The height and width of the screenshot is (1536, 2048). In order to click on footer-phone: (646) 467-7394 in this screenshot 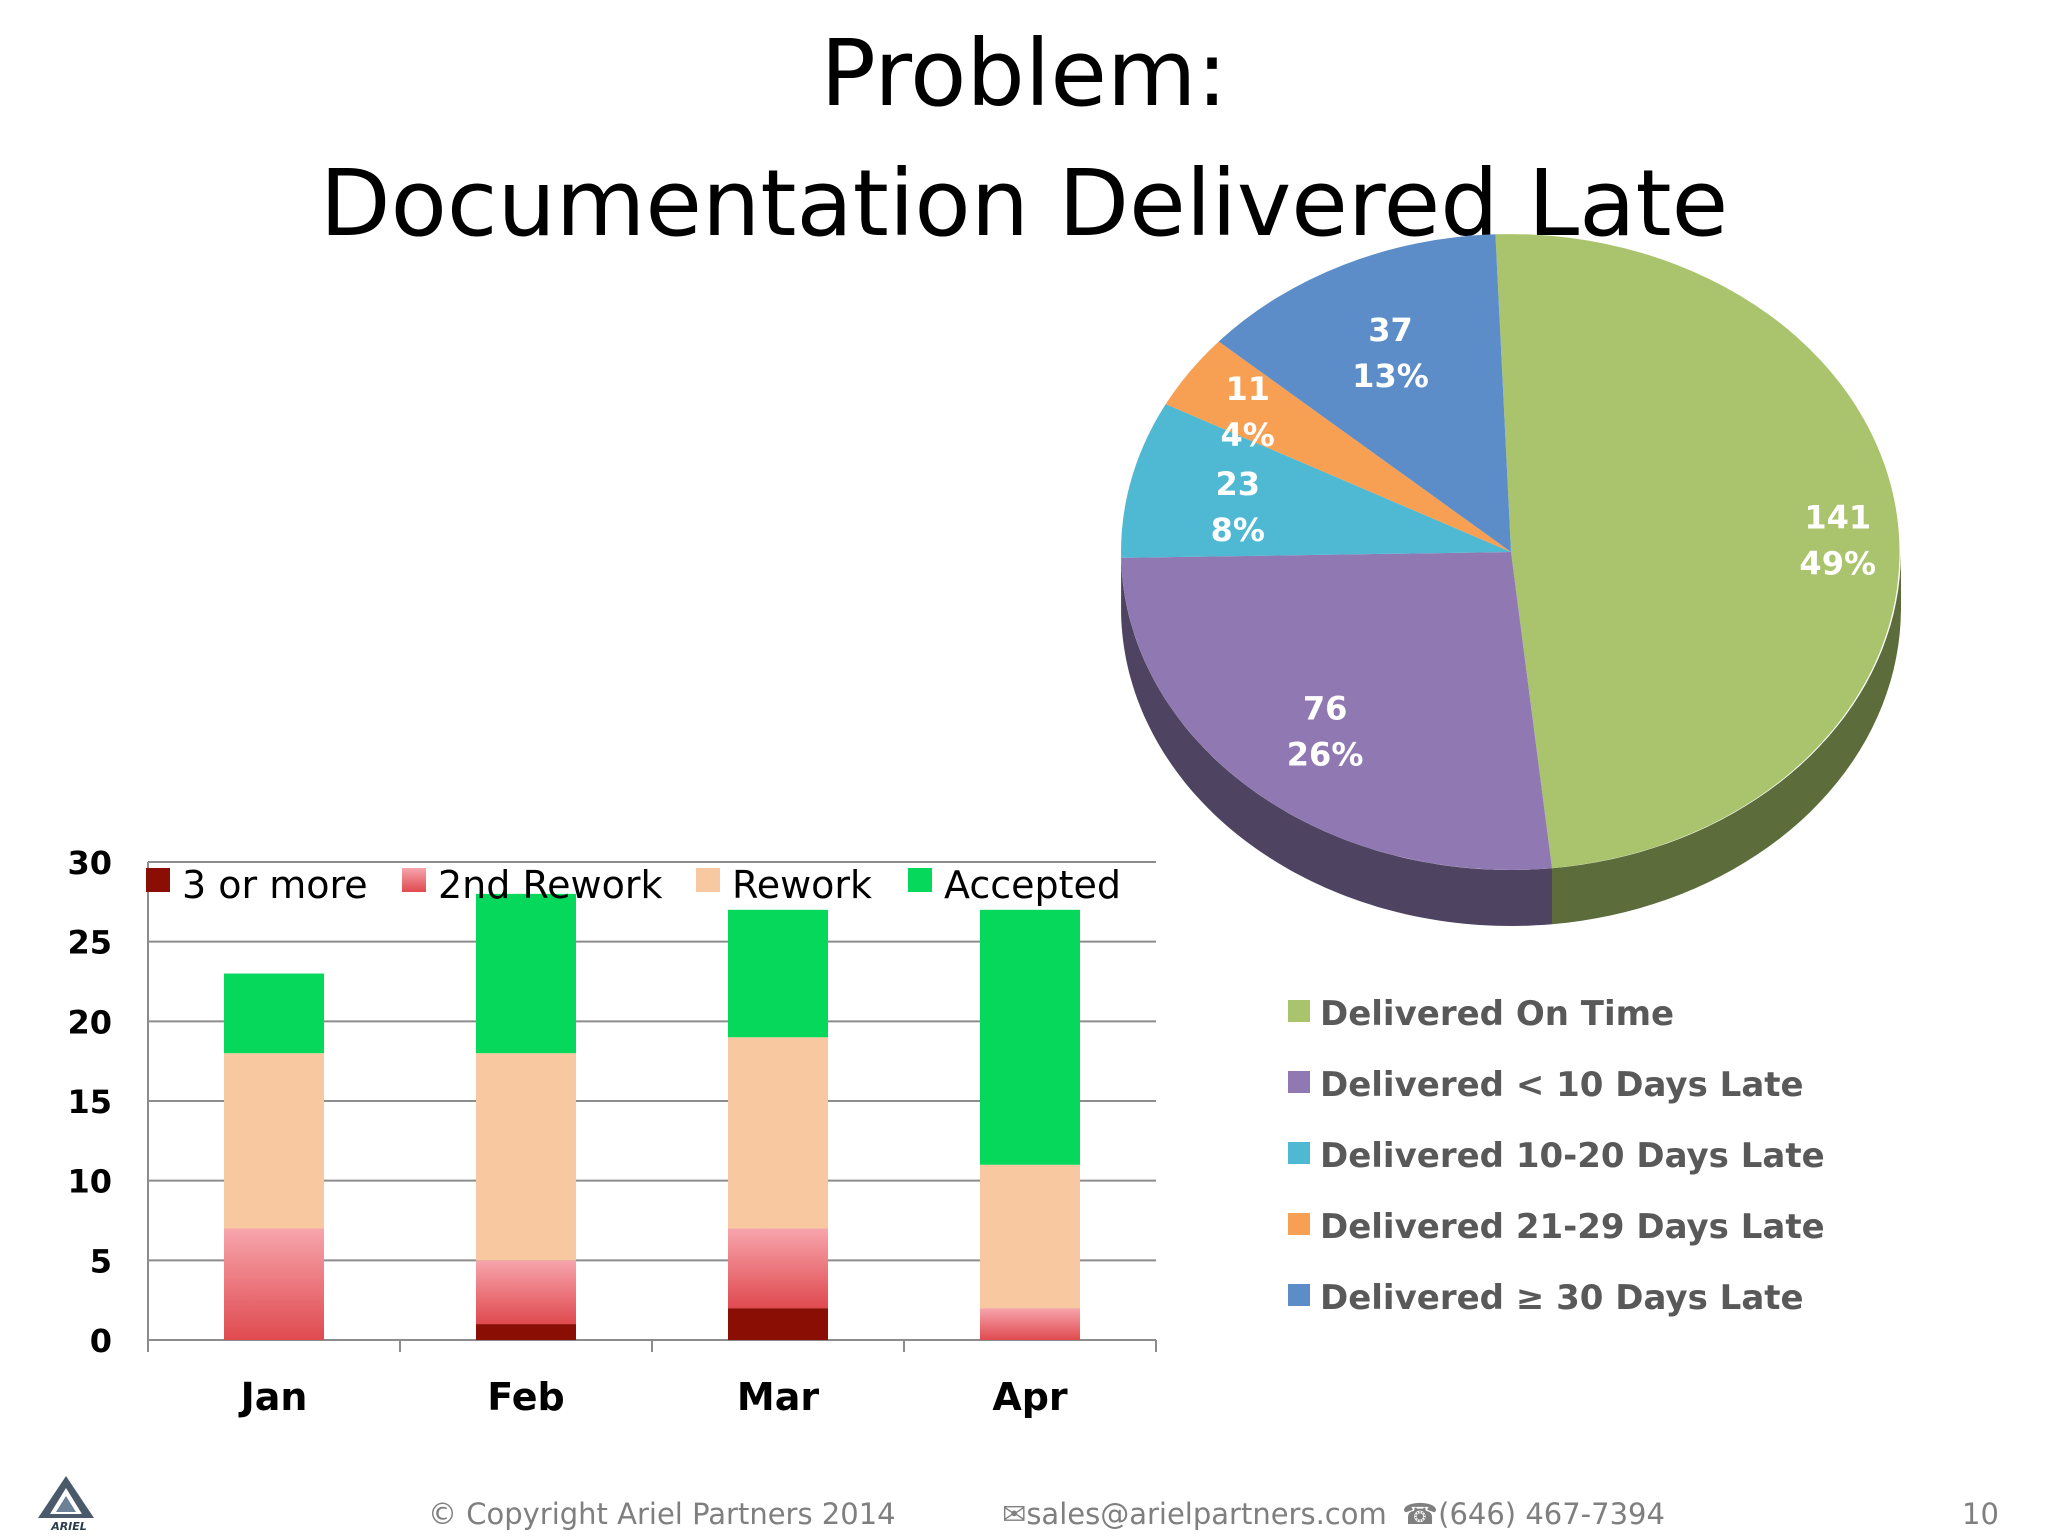, I will do `click(1551, 1514)`.